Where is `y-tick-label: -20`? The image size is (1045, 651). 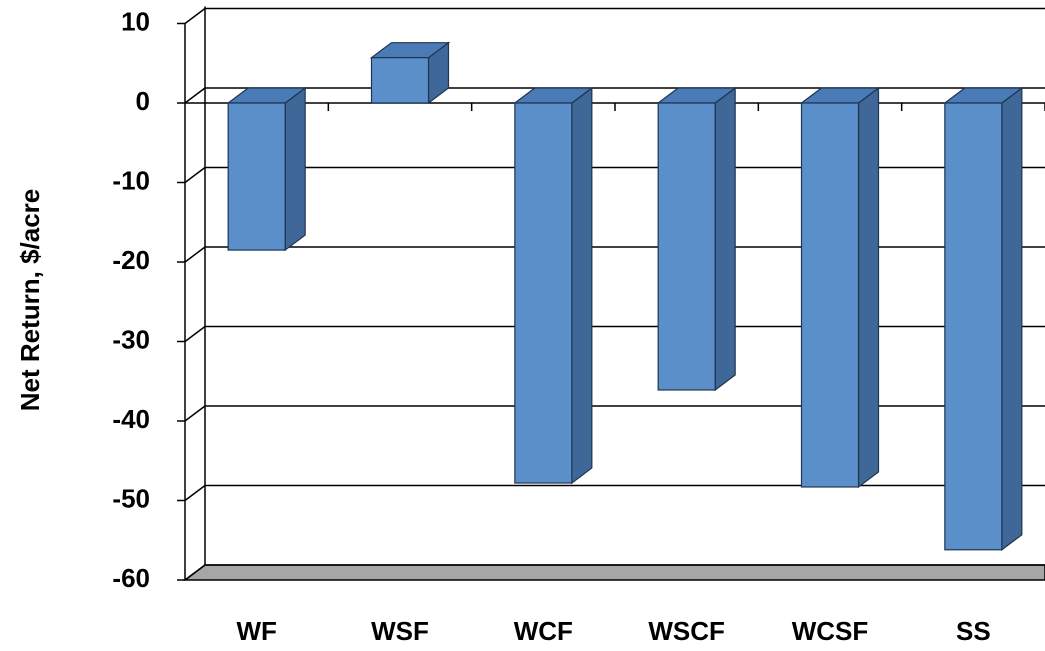 y-tick-label: -20 is located at coordinates (131, 260).